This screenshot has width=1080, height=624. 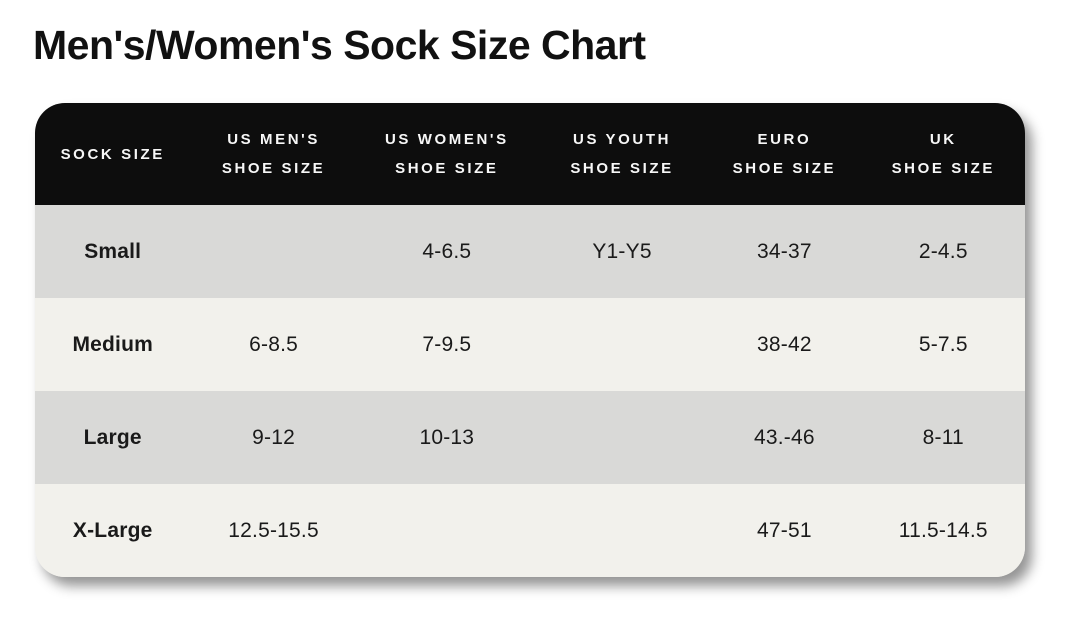 What do you see at coordinates (943, 251) in the screenshot?
I see `uk-value: 2-4.5` at bounding box center [943, 251].